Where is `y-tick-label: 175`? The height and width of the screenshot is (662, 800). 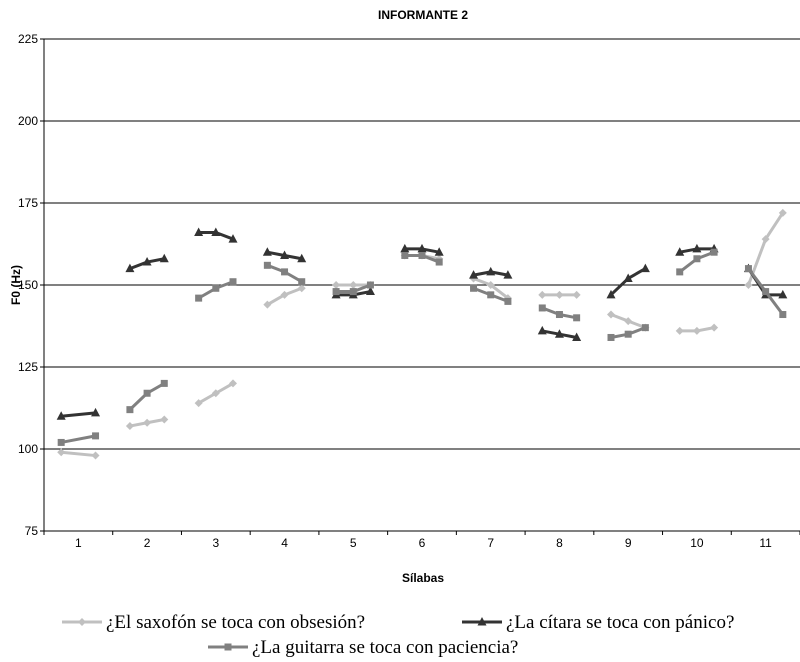 y-tick-label: 175 is located at coordinates (28, 203).